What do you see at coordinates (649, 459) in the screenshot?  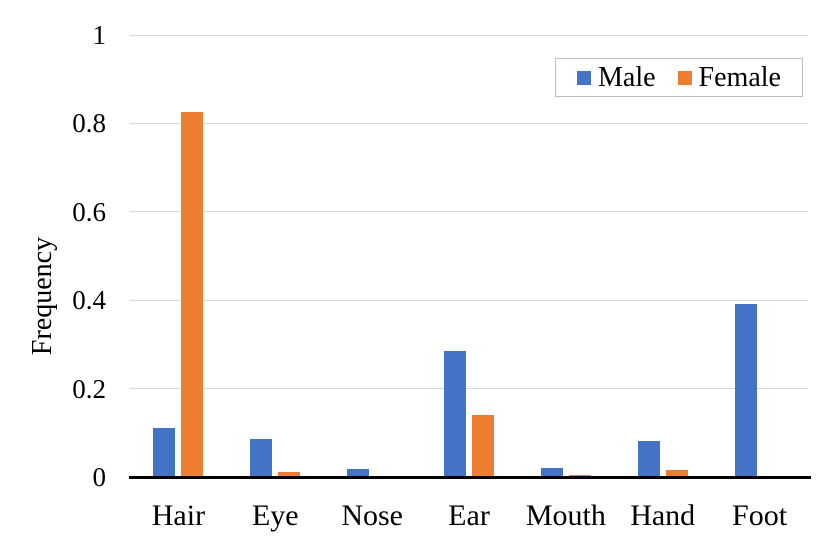 I see `bar-male-hand` at bounding box center [649, 459].